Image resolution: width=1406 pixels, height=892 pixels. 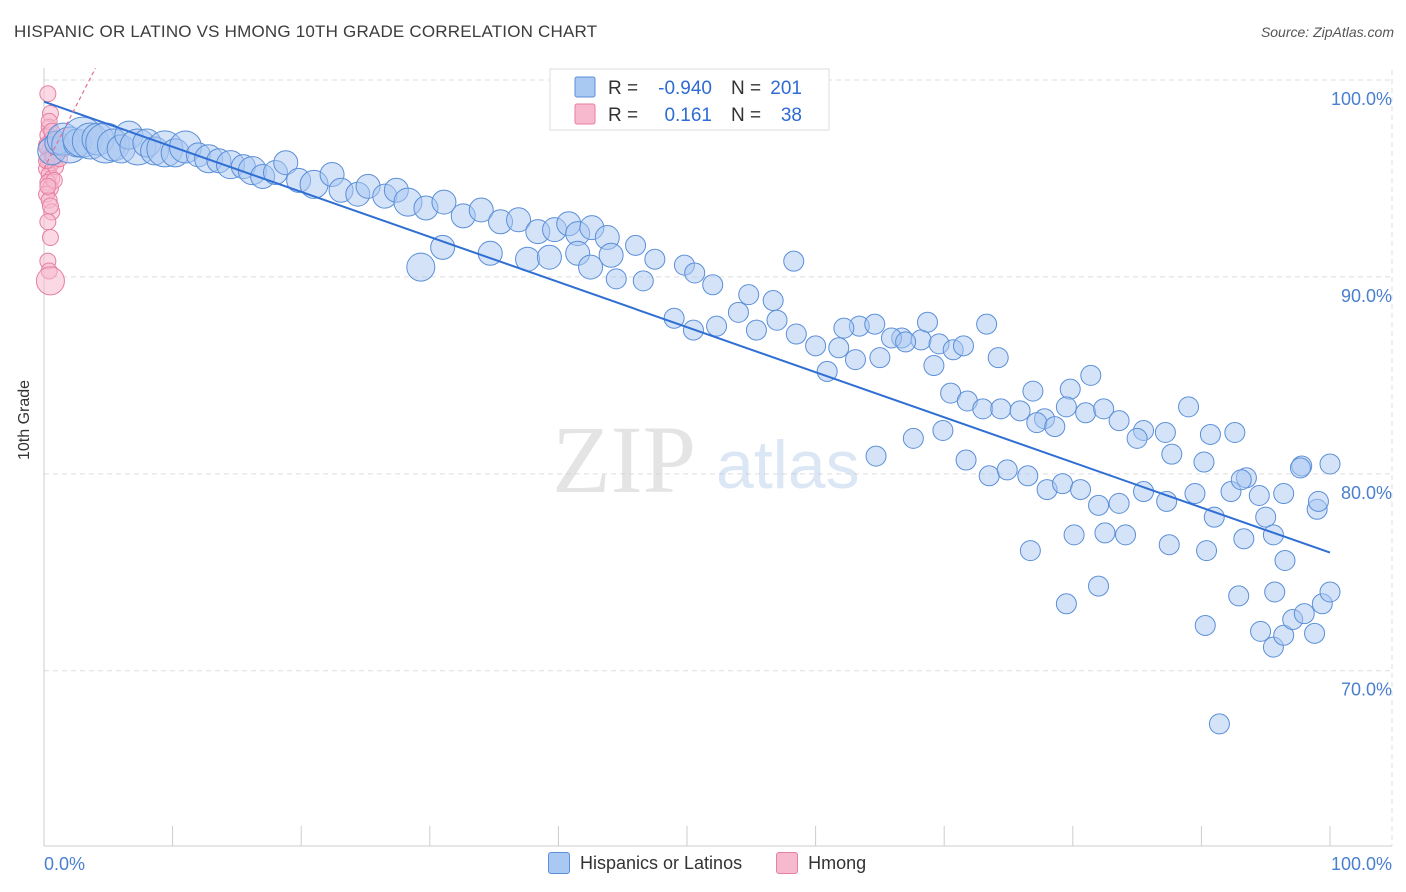 I want to click on y-tick-label: 70.0%, so click(x=1366, y=690).